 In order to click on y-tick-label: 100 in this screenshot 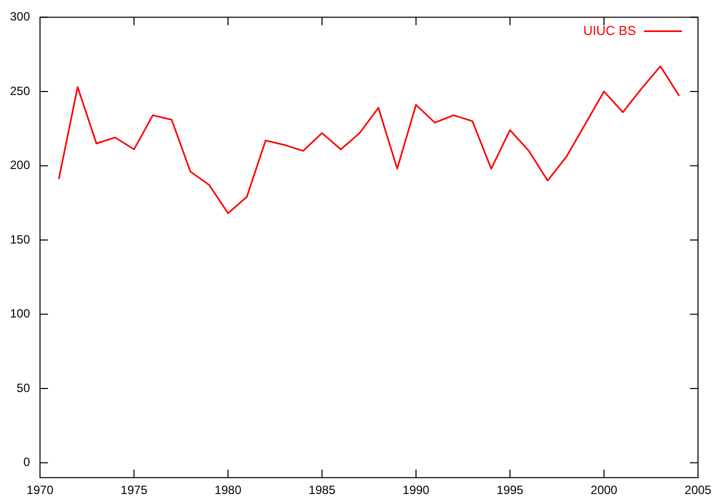, I will do `click(20, 313)`.